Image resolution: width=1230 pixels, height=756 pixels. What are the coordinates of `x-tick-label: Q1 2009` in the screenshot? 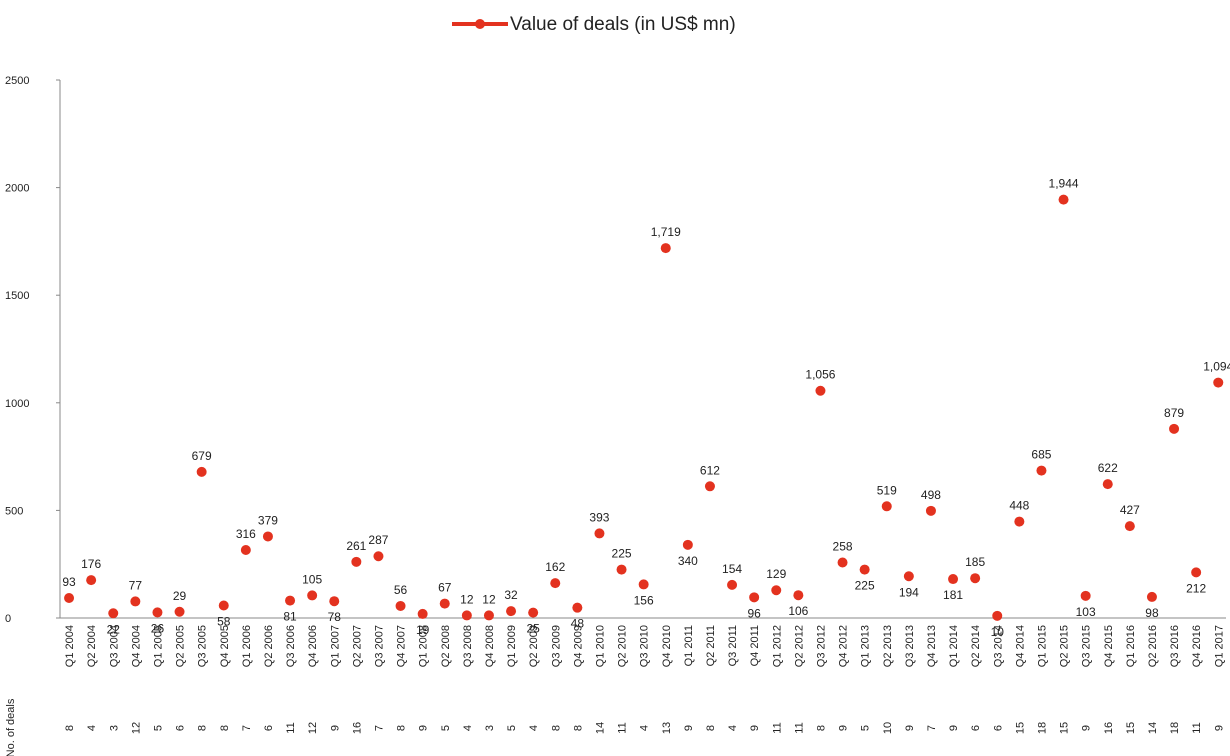 It's located at (512, 646).